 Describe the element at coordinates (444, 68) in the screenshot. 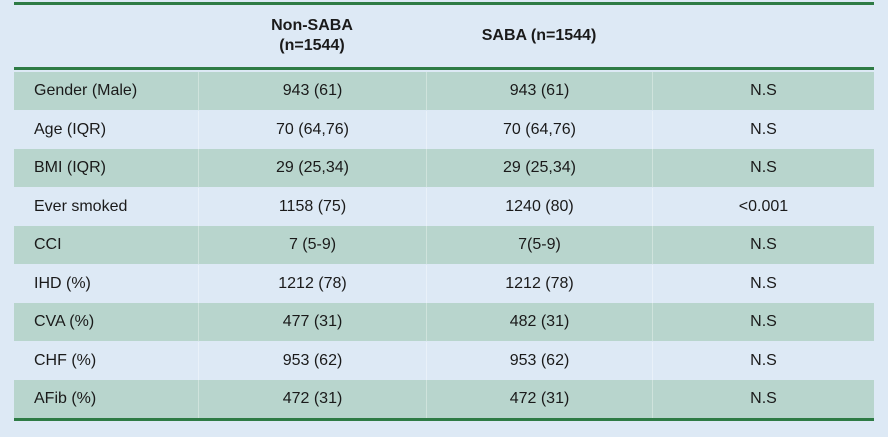

I see `table-header-rule` at that location.